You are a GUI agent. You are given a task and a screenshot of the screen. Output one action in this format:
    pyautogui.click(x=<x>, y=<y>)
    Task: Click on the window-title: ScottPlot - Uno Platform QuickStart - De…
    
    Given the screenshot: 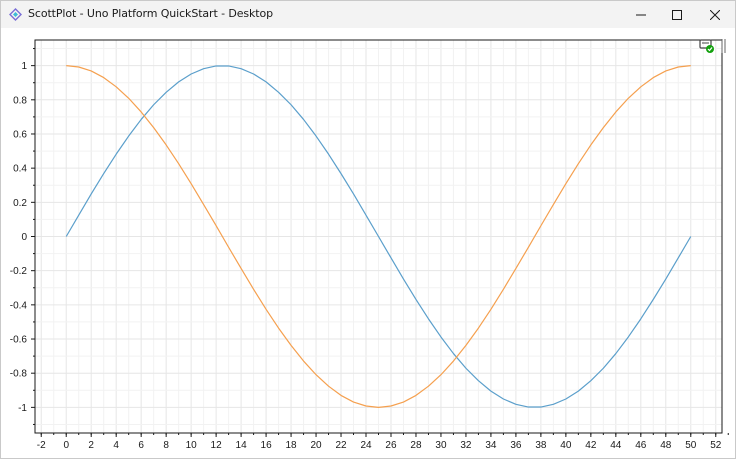 What is the action you would take?
    pyautogui.click(x=151, y=13)
    